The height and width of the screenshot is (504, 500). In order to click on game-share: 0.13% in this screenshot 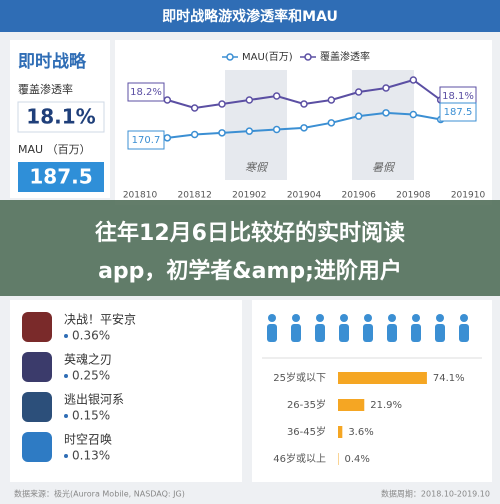, I will do `click(91, 456)`.